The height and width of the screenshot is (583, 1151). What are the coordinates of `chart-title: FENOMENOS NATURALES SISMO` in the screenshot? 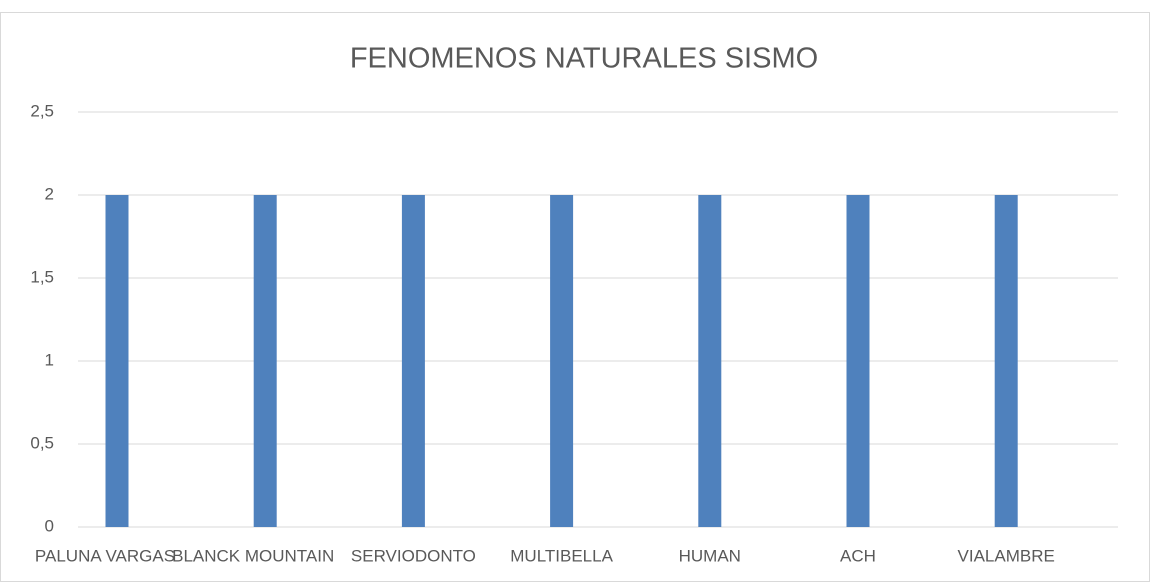 It's located at (584, 59).